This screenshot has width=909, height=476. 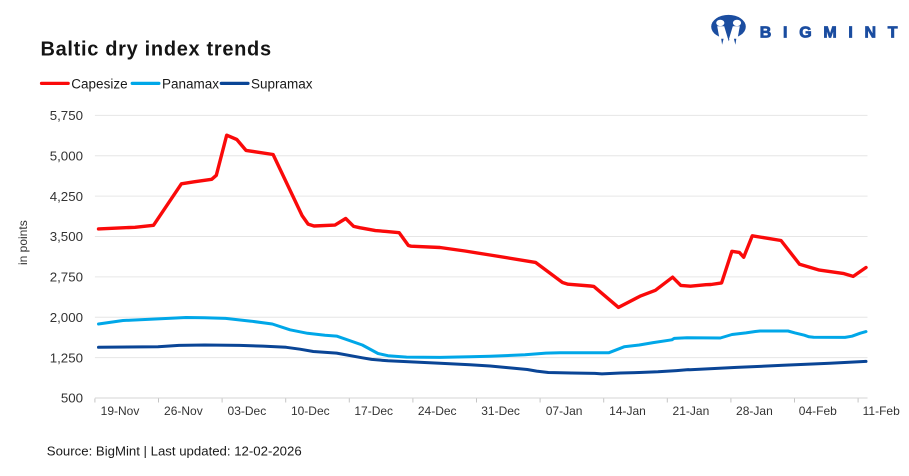 I want to click on svg-text: 26-Nov, so click(x=183, y=411).